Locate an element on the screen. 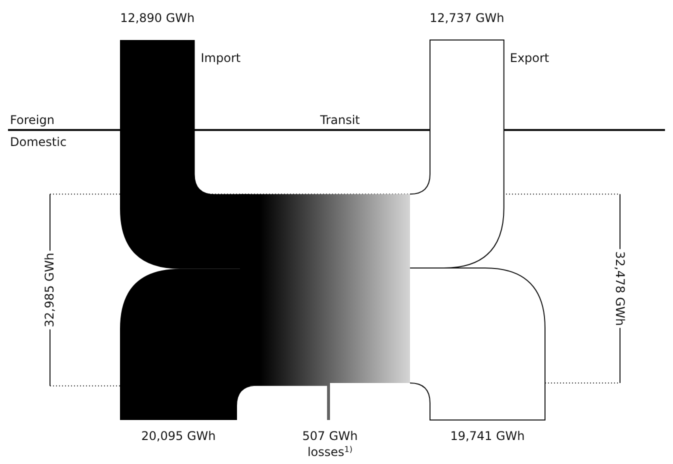 The image size is (673, 464). category-label: Import is located at coordinates (220, 58).